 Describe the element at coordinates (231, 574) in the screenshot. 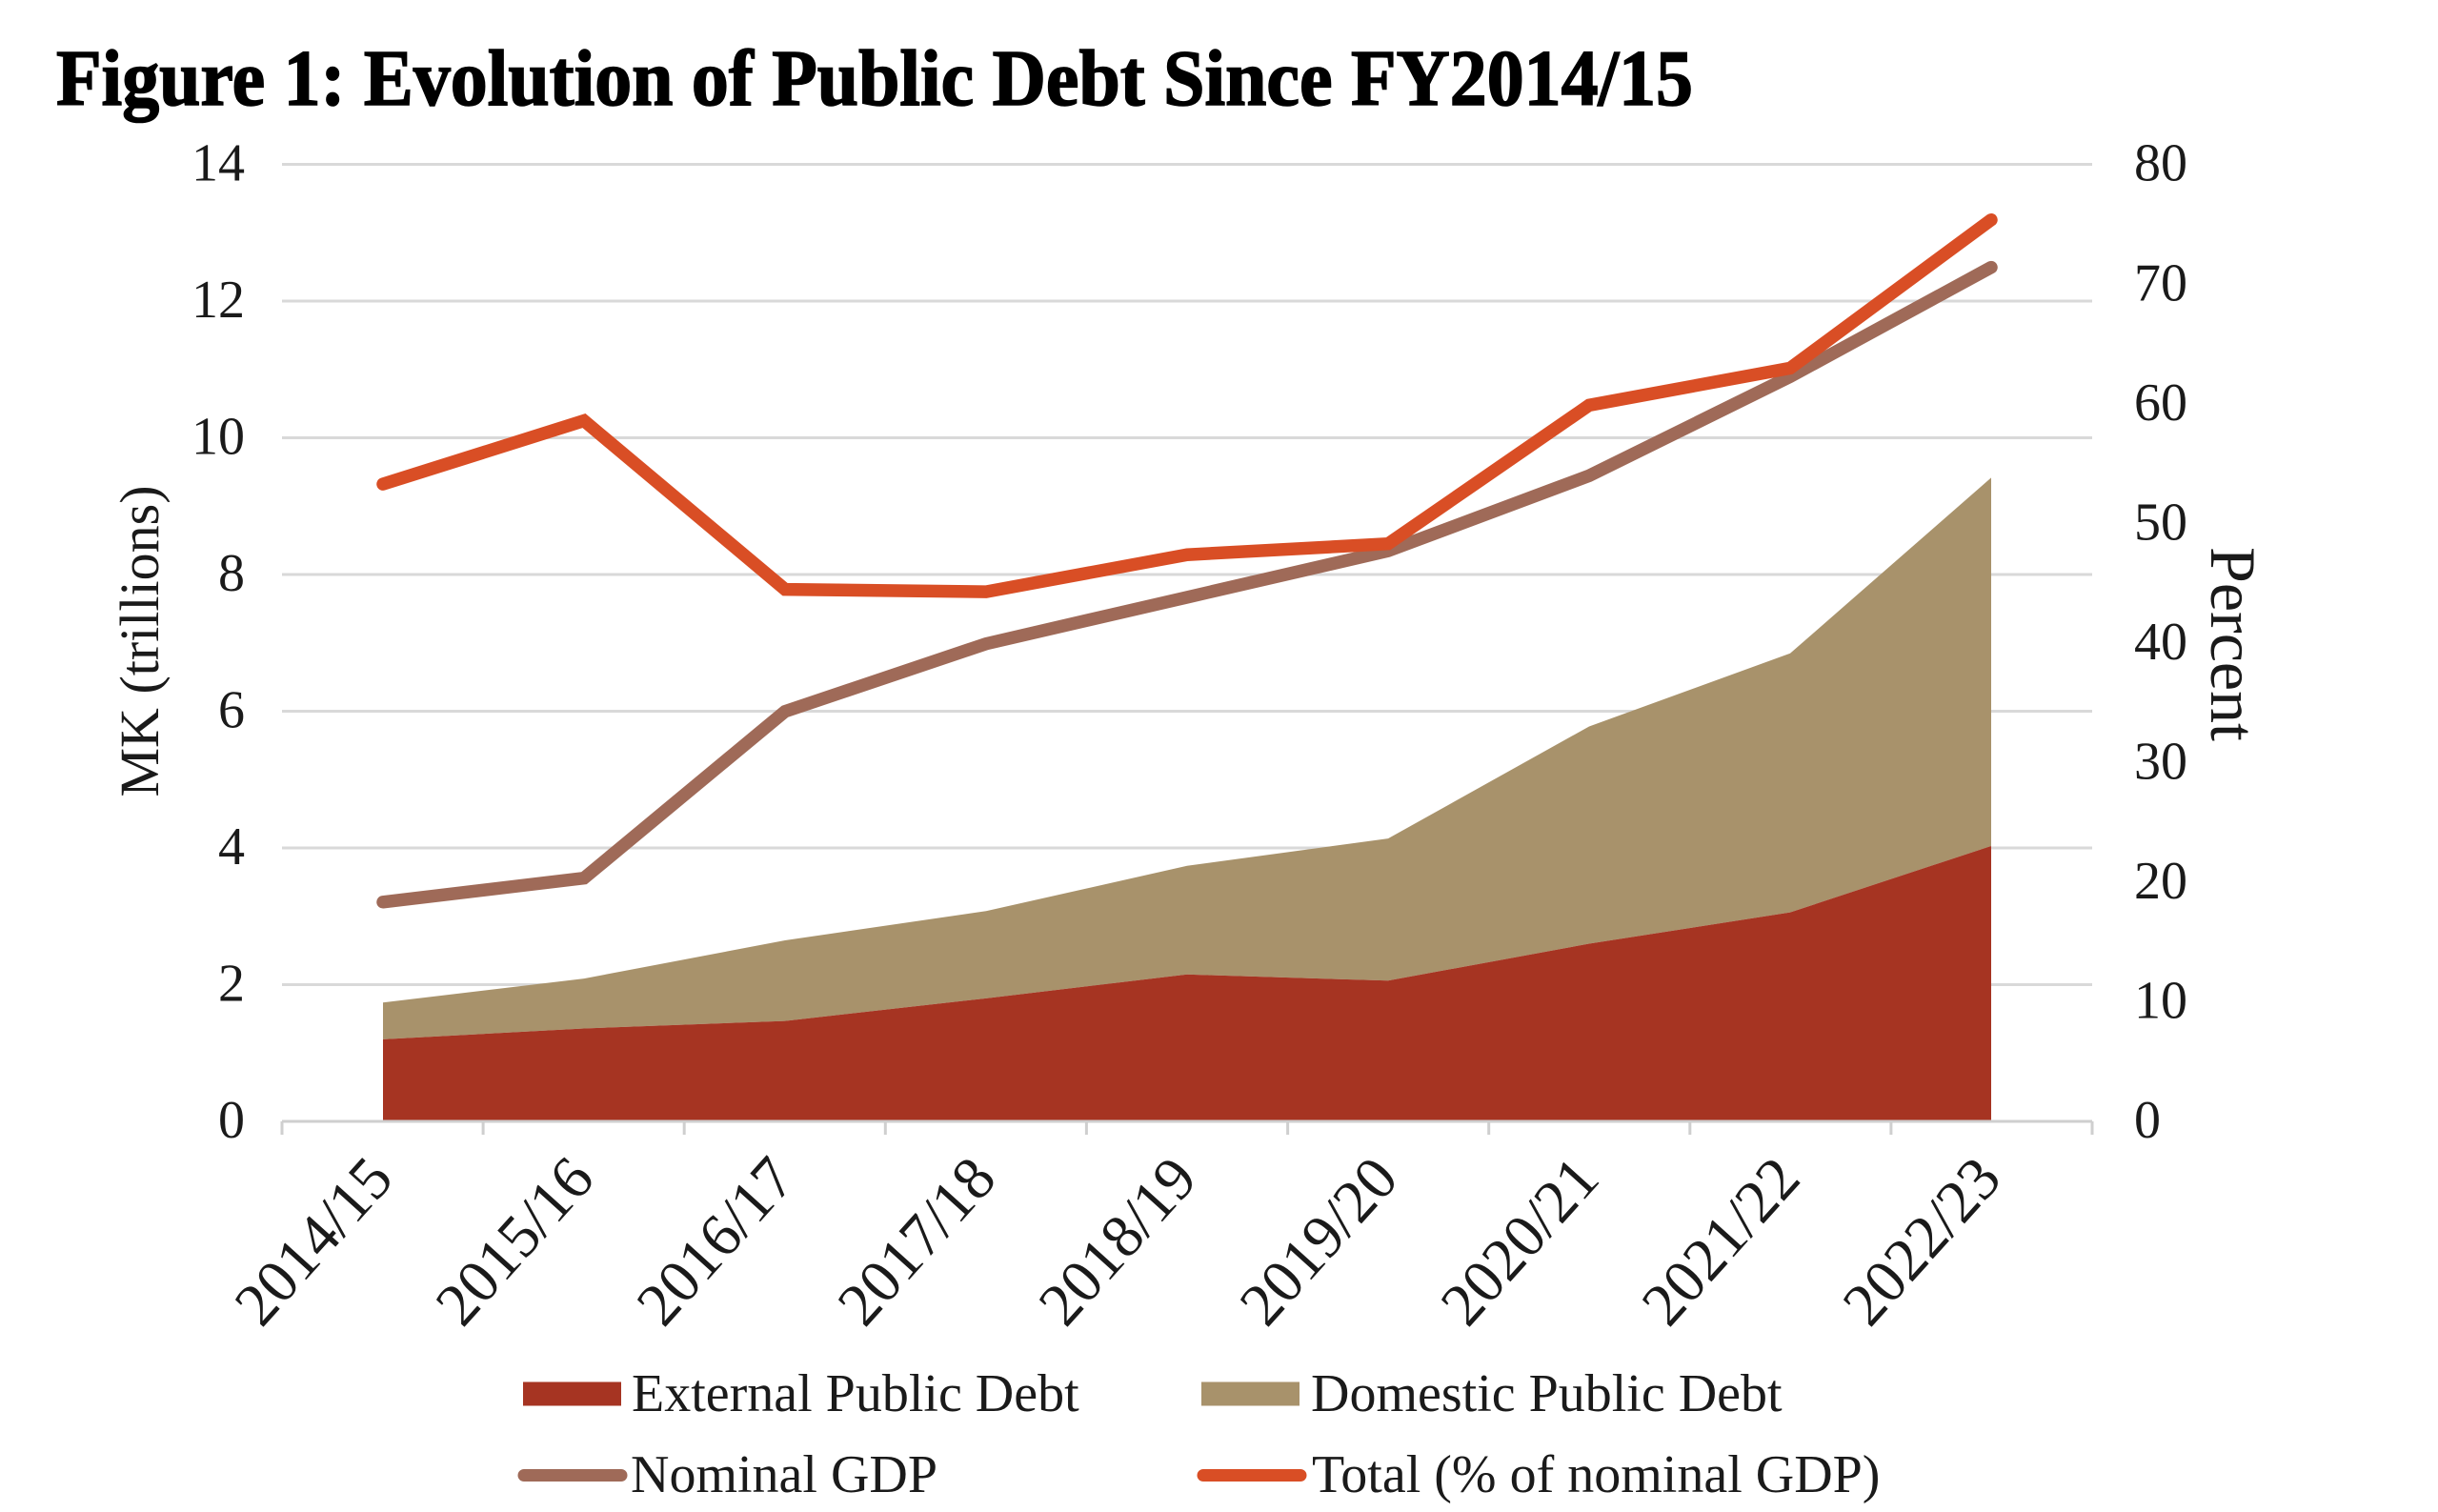

I see `svg-text: 8` at that location.